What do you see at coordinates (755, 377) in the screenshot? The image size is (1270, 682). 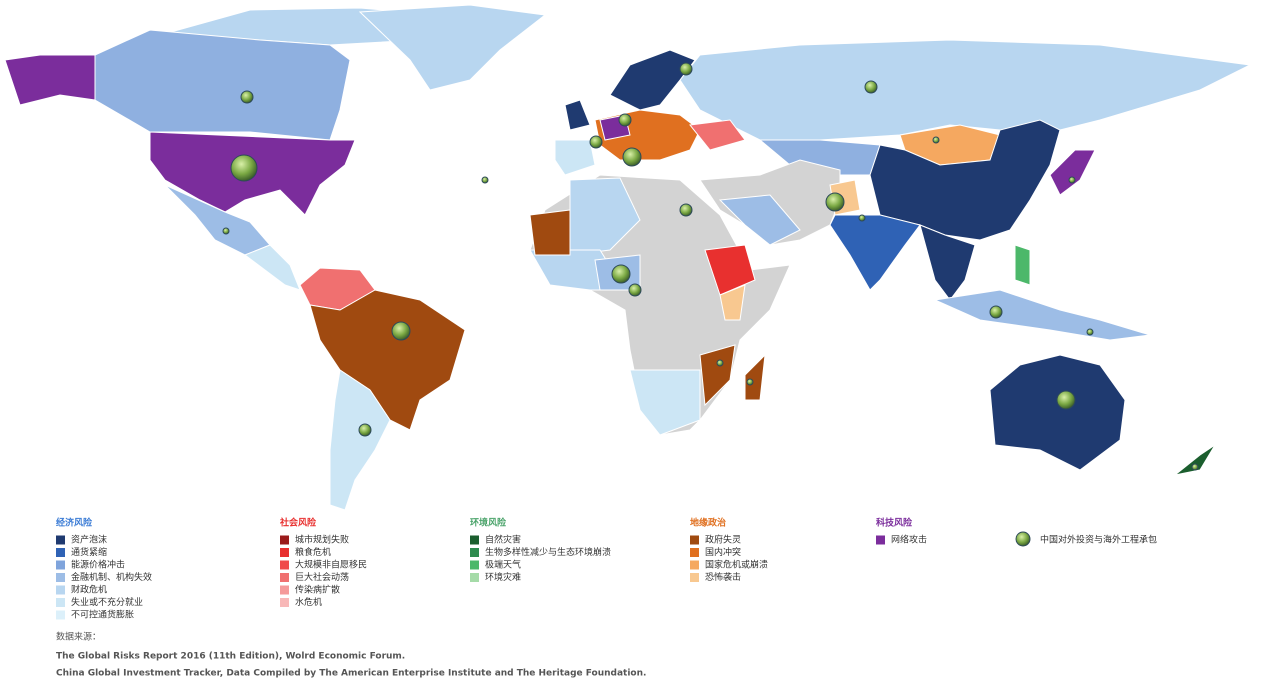 I see `madagascar` at bounding box center [755, 377].